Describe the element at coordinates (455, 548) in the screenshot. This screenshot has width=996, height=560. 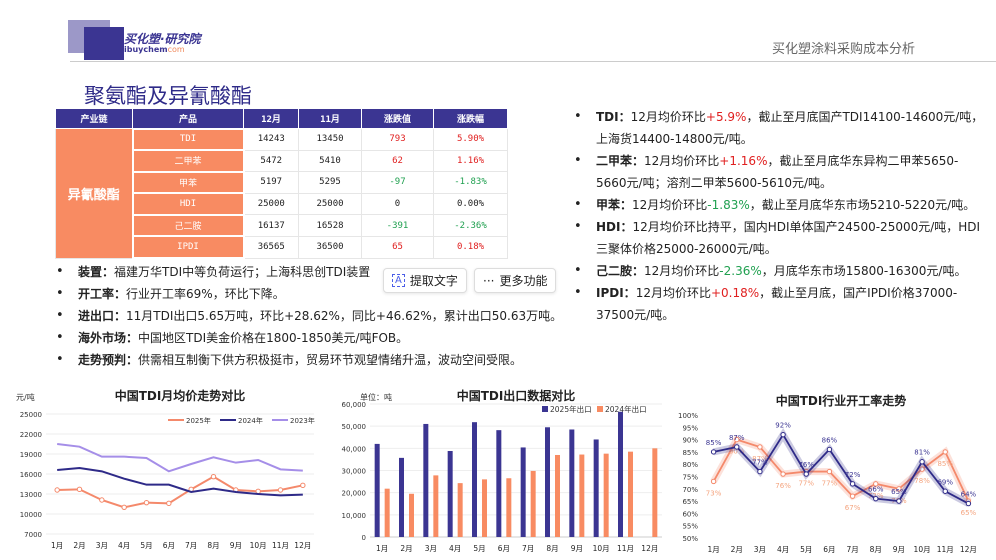
I see `x-tick-label: 4月` at that location.